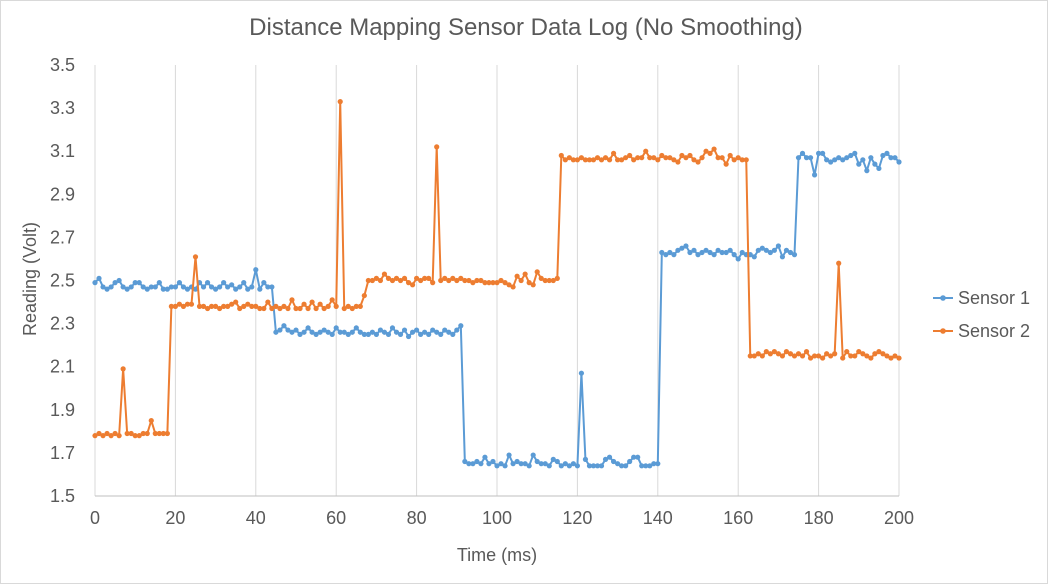 Image resolution: width=1048 pixels, height=584 pixels. What do you see at coordinates (62, 281) in the screenshot?
I see `y-tick-label: 2.5` at bounding box center [62, 281].